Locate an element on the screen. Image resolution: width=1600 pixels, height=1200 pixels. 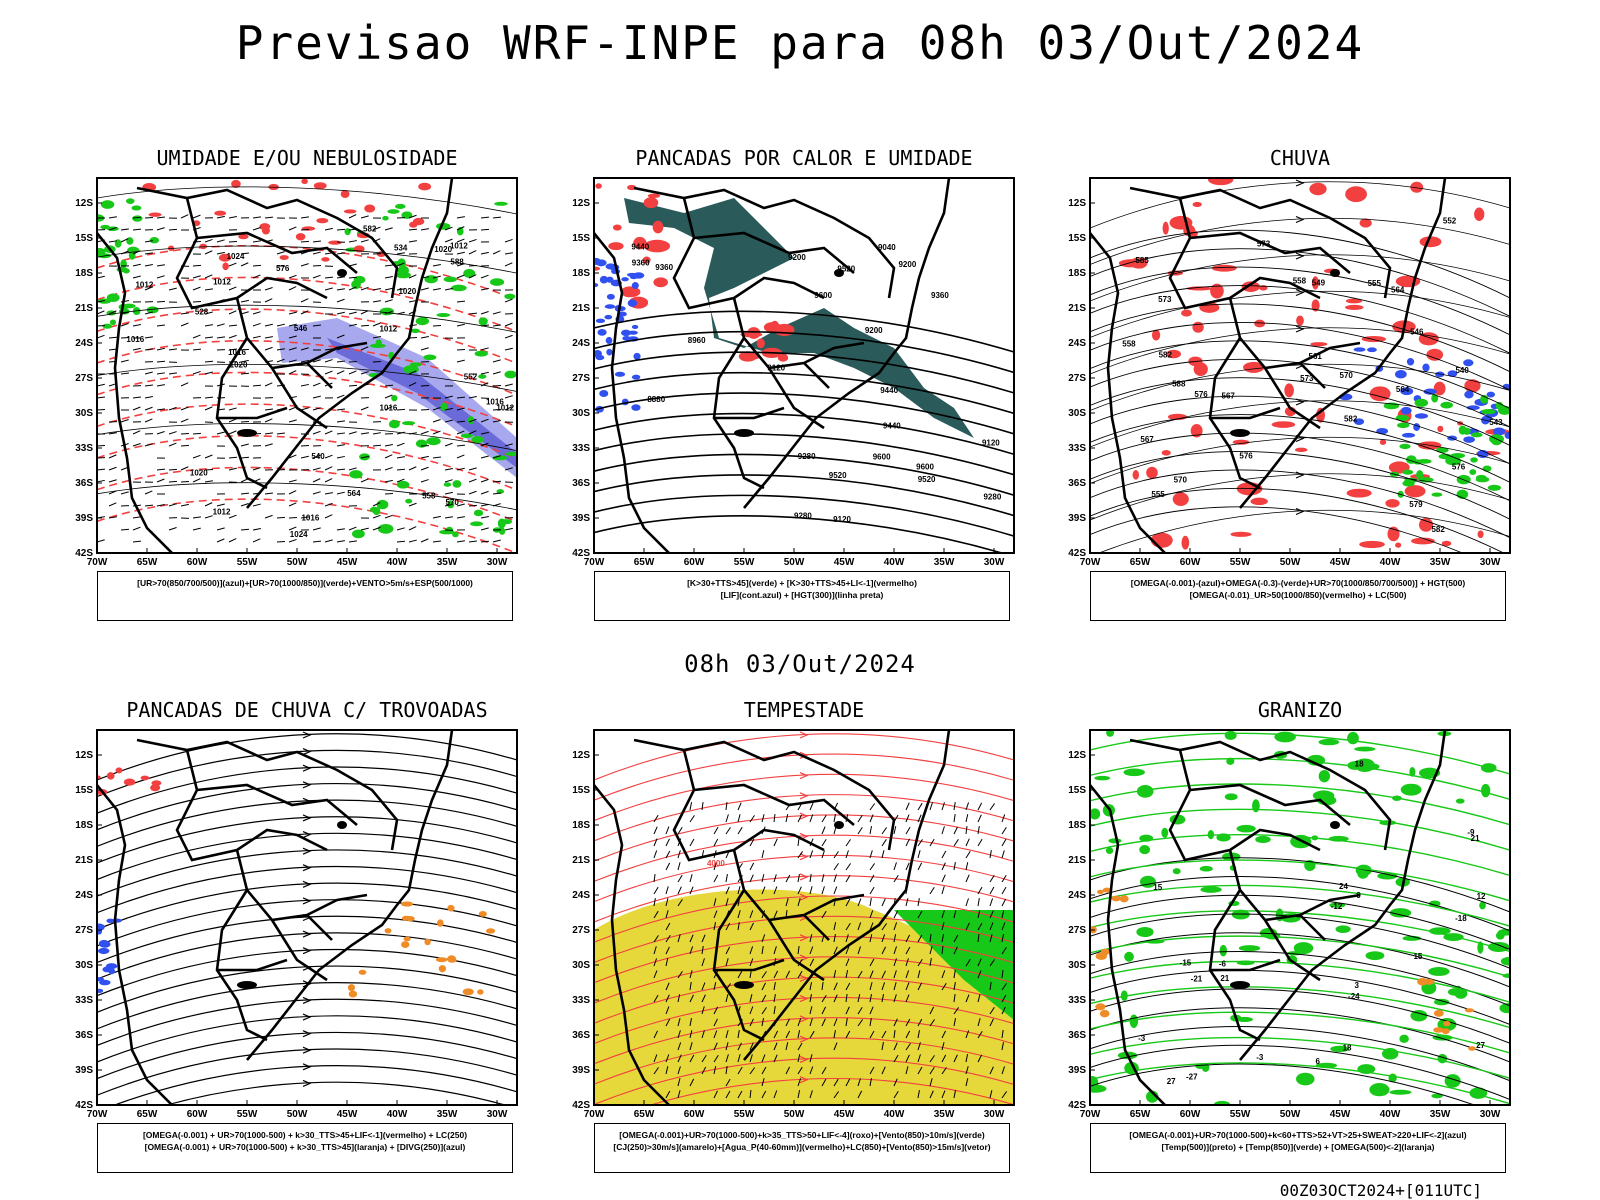
lat-tick-label: 21S is located at coordinates (581, 308).